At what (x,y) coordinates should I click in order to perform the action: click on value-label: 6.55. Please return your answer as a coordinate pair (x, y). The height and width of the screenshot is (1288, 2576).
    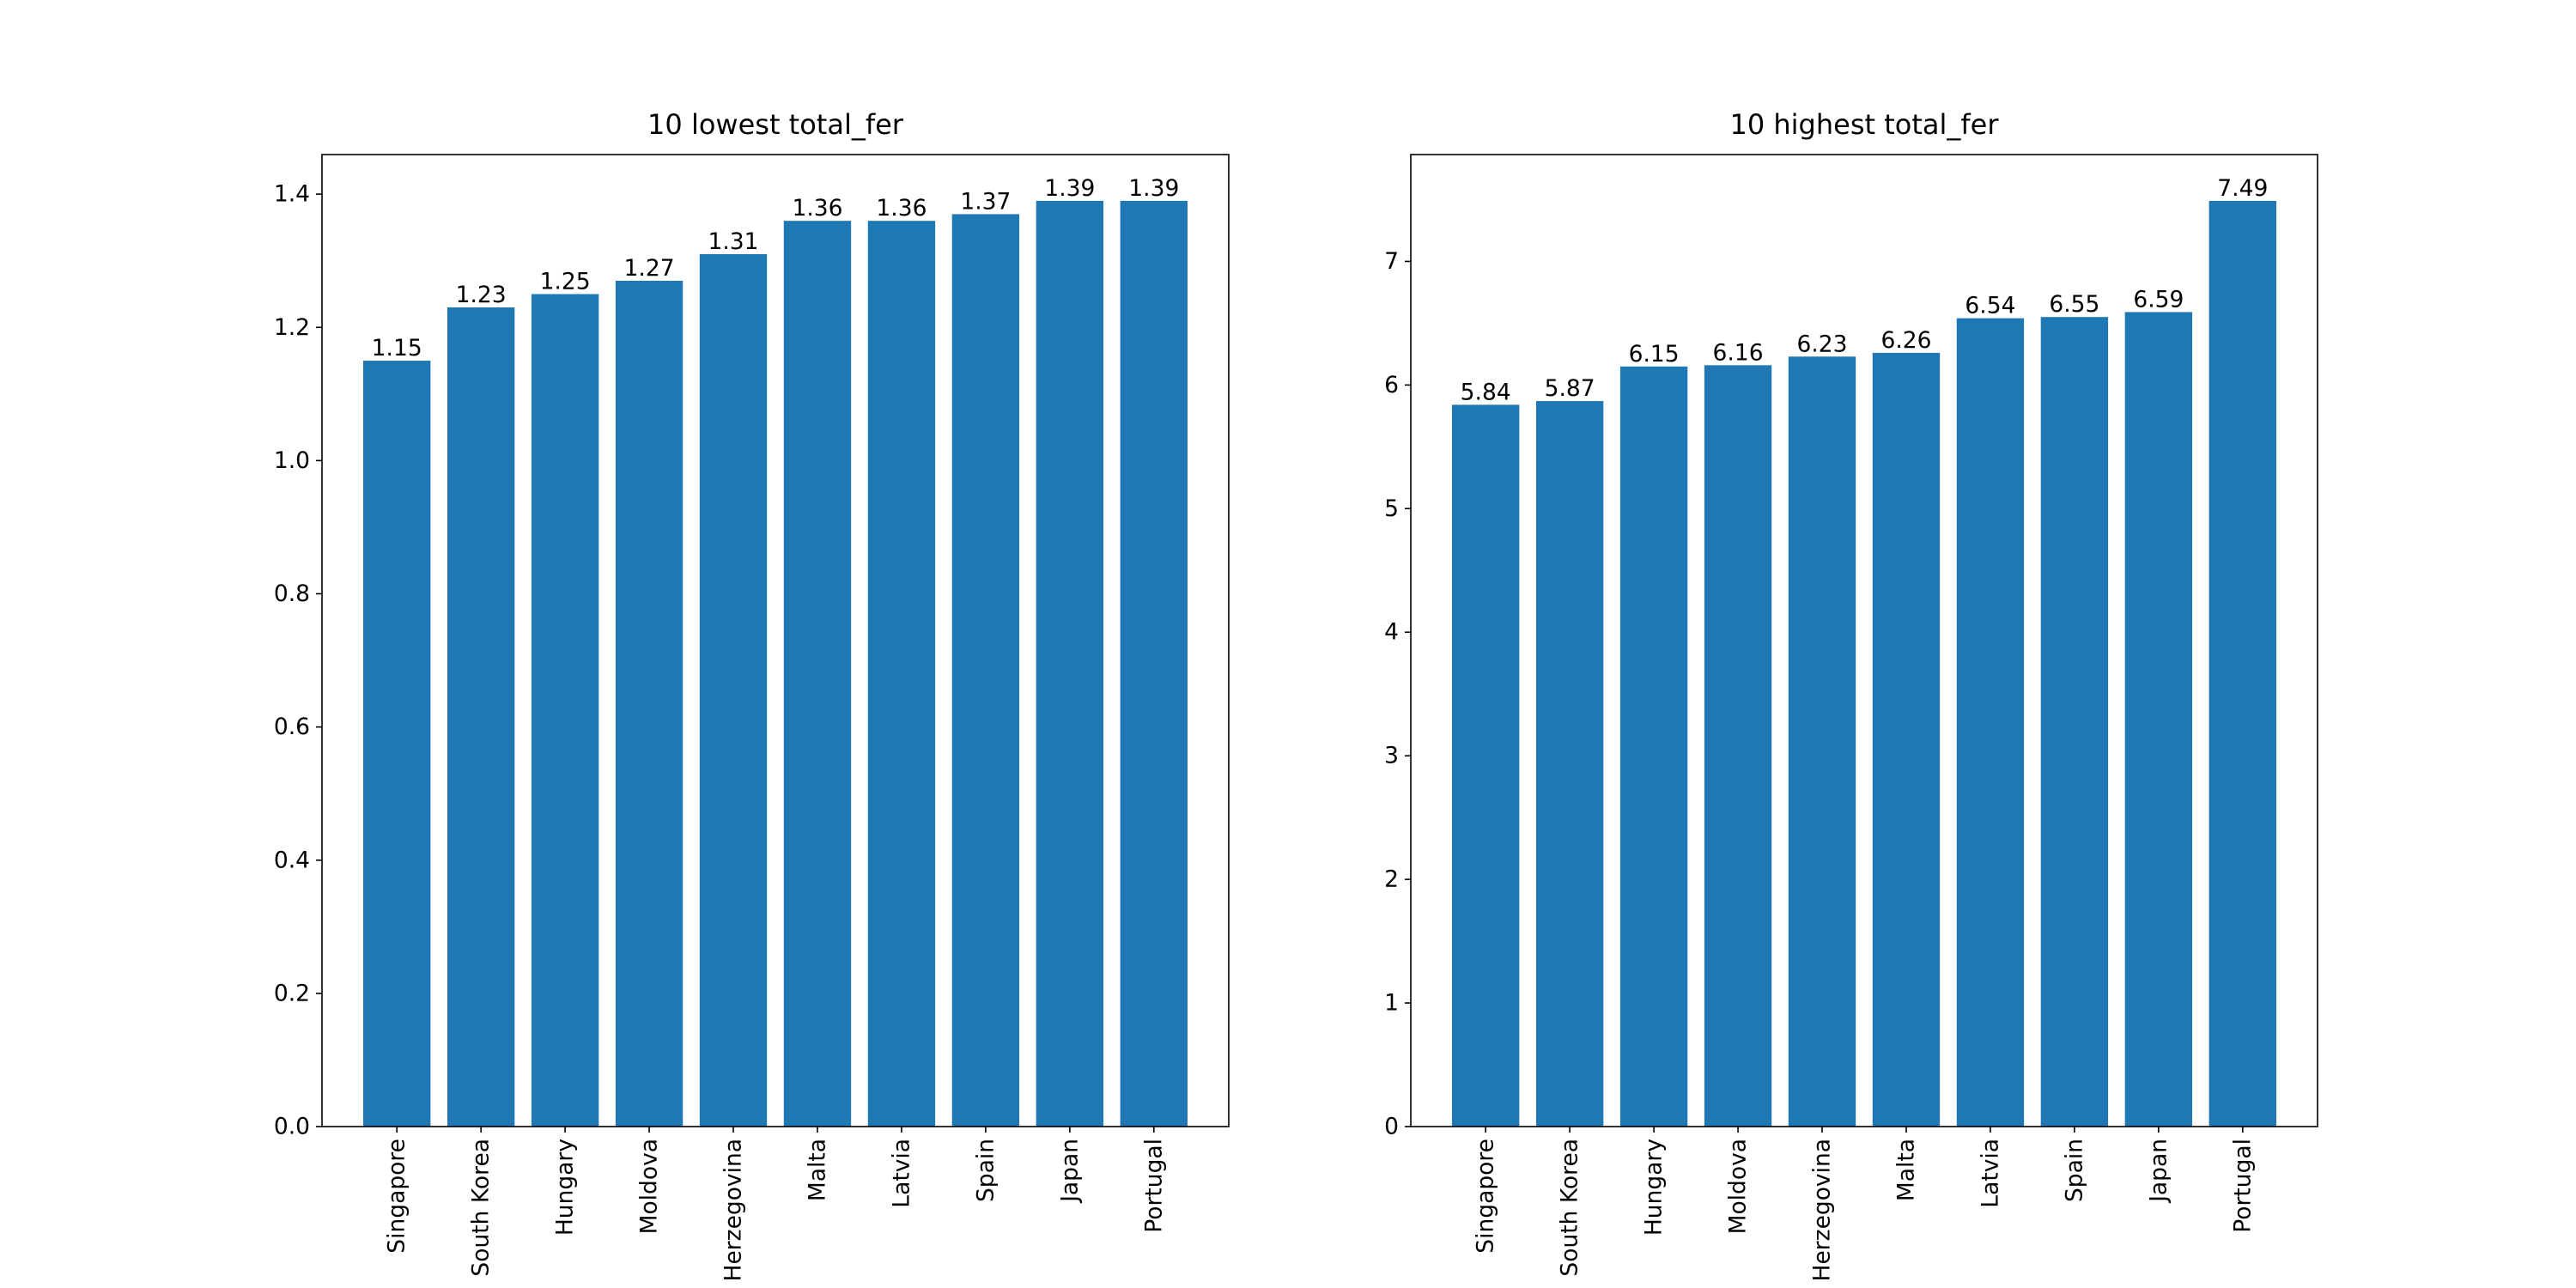
    Looking at the image, I should click on (2074, 304).